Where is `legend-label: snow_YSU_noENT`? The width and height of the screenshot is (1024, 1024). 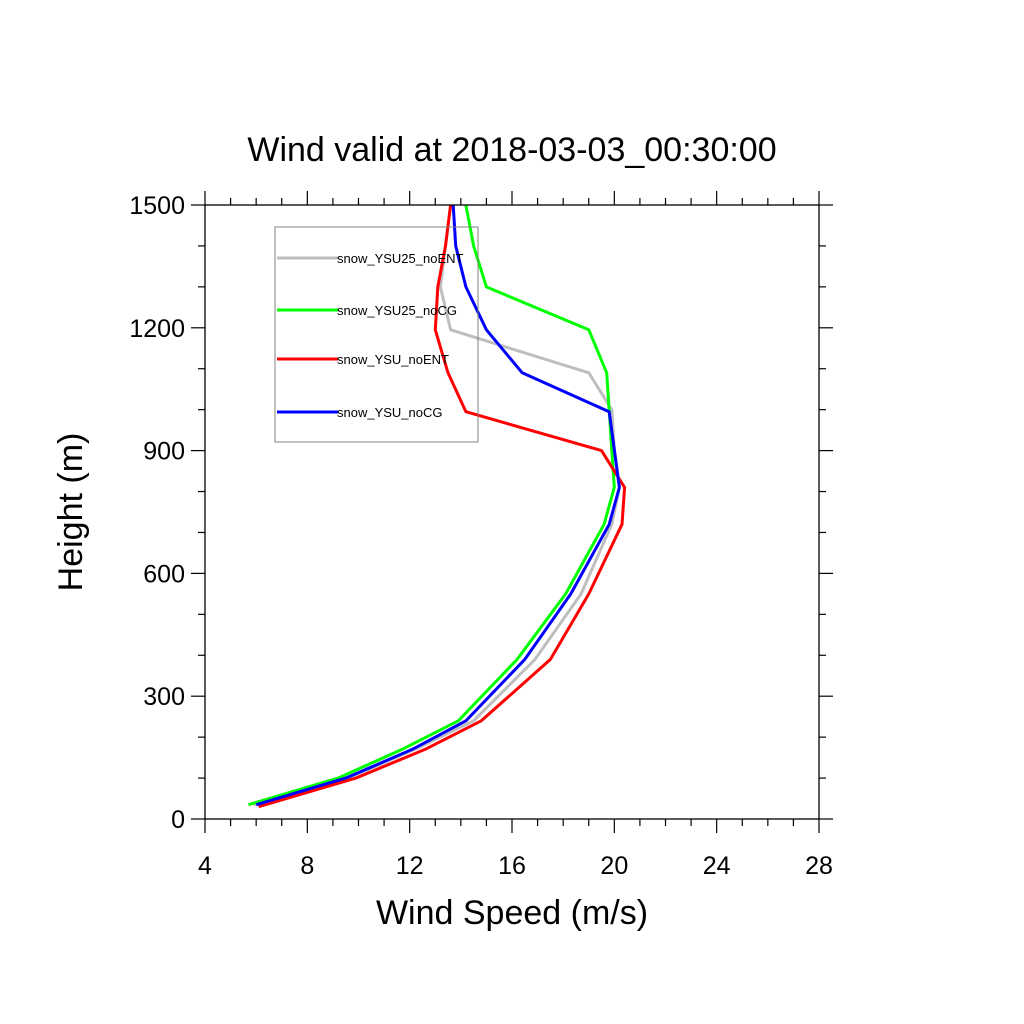
legend-label: snow_YSU_noENT is located at coordinates (393, 359).